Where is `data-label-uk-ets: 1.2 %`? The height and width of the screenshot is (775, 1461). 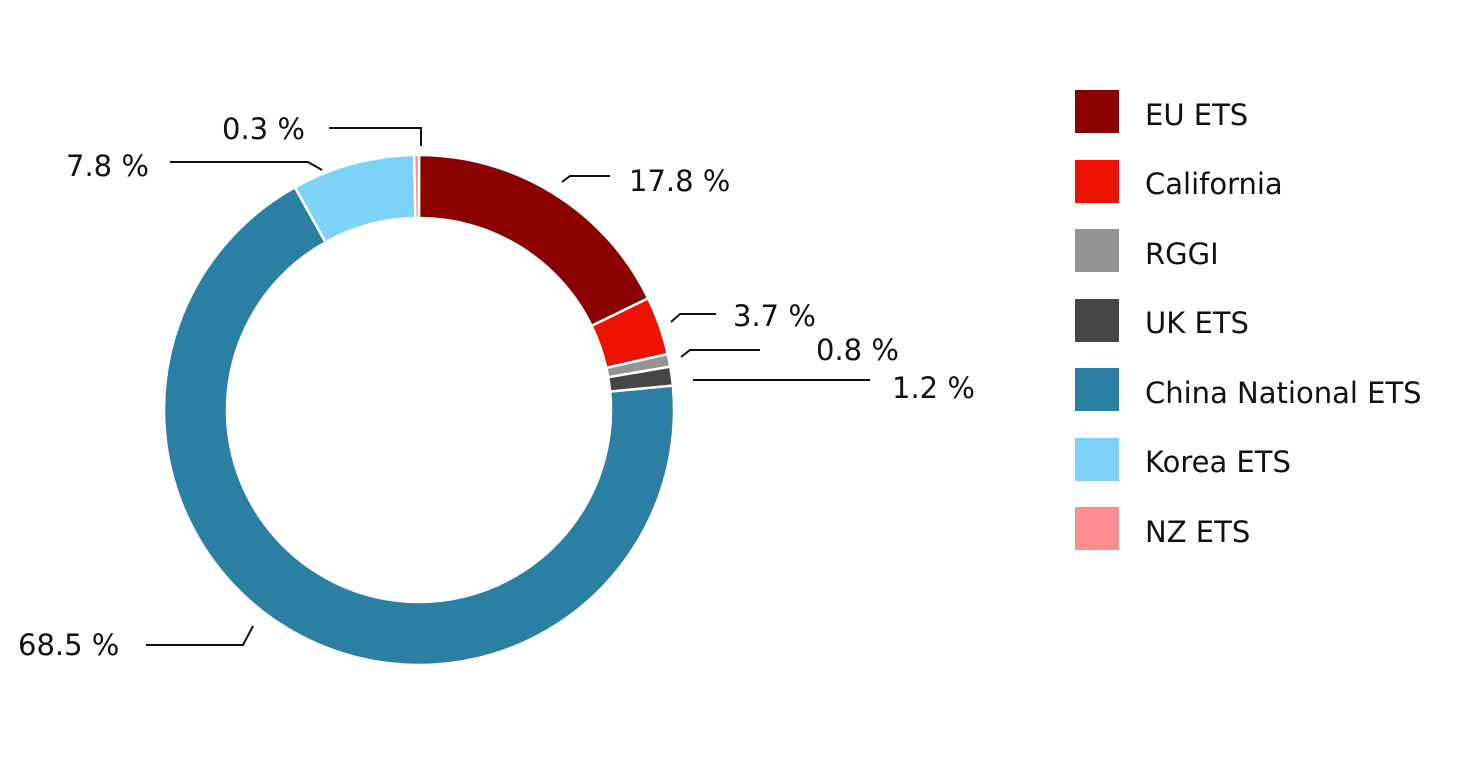
data-label-uk-ets: 1.2 % is located at coordinates (933, 388).